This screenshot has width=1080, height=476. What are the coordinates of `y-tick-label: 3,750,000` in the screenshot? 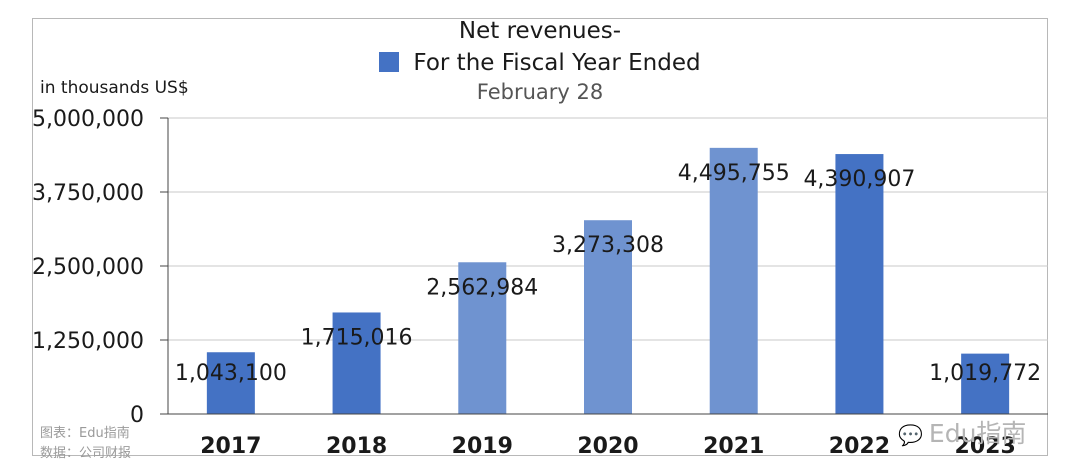 It's located at (88, 193).